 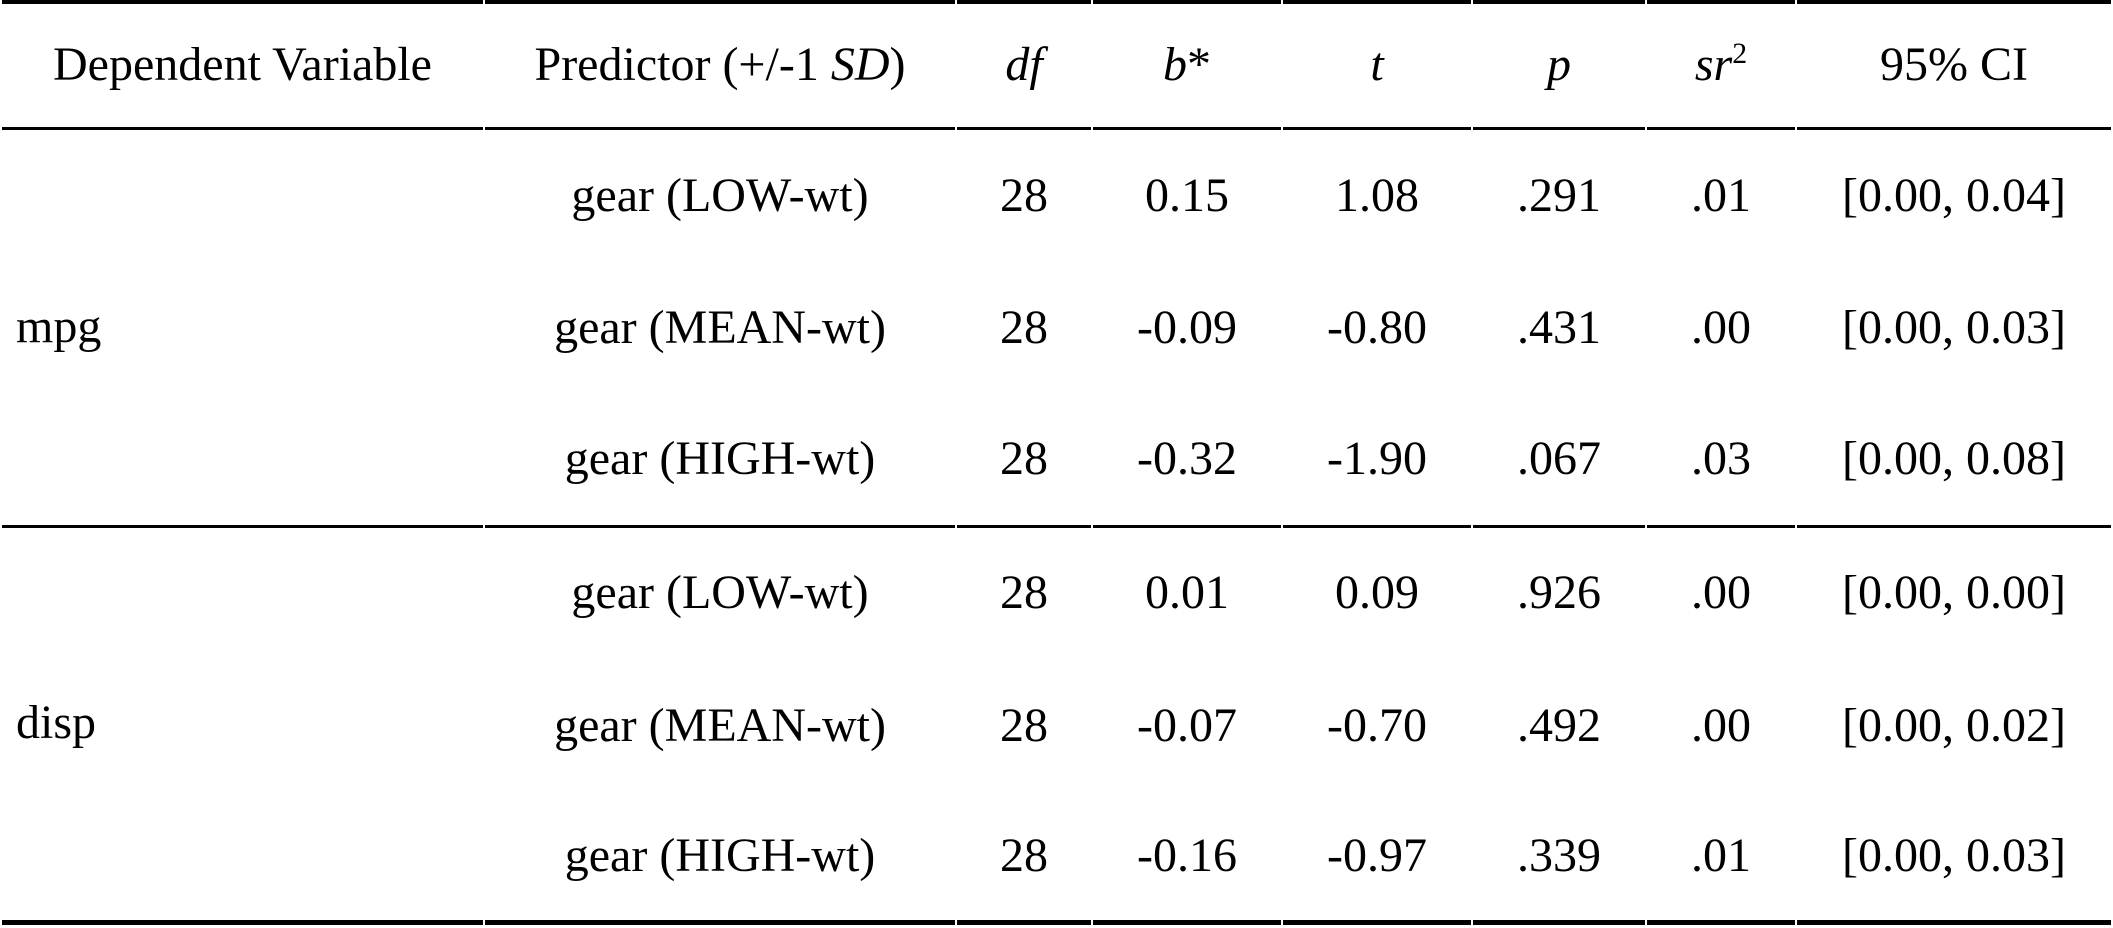 I want to click on header-sr2: sr2, so click(x=1721, y=65).